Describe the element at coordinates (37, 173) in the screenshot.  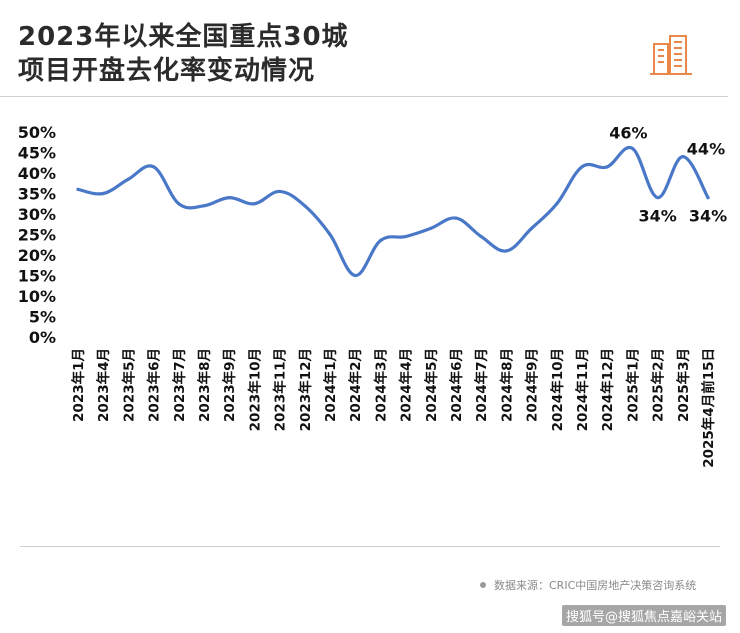
I see `y-tick-label: 40%` at that location.